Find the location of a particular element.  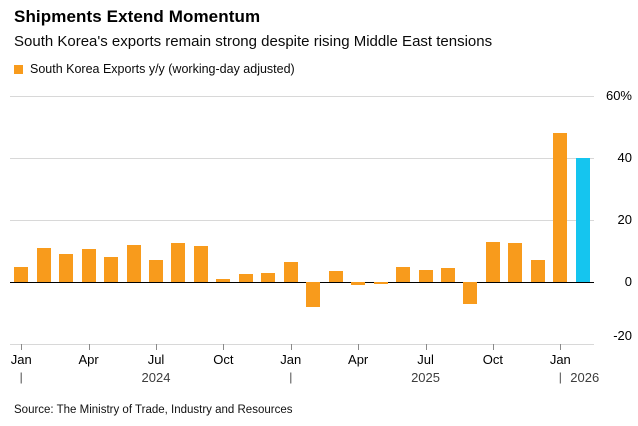

page-title: Shipments Extend Momentum is located at coordinates (137, 16).